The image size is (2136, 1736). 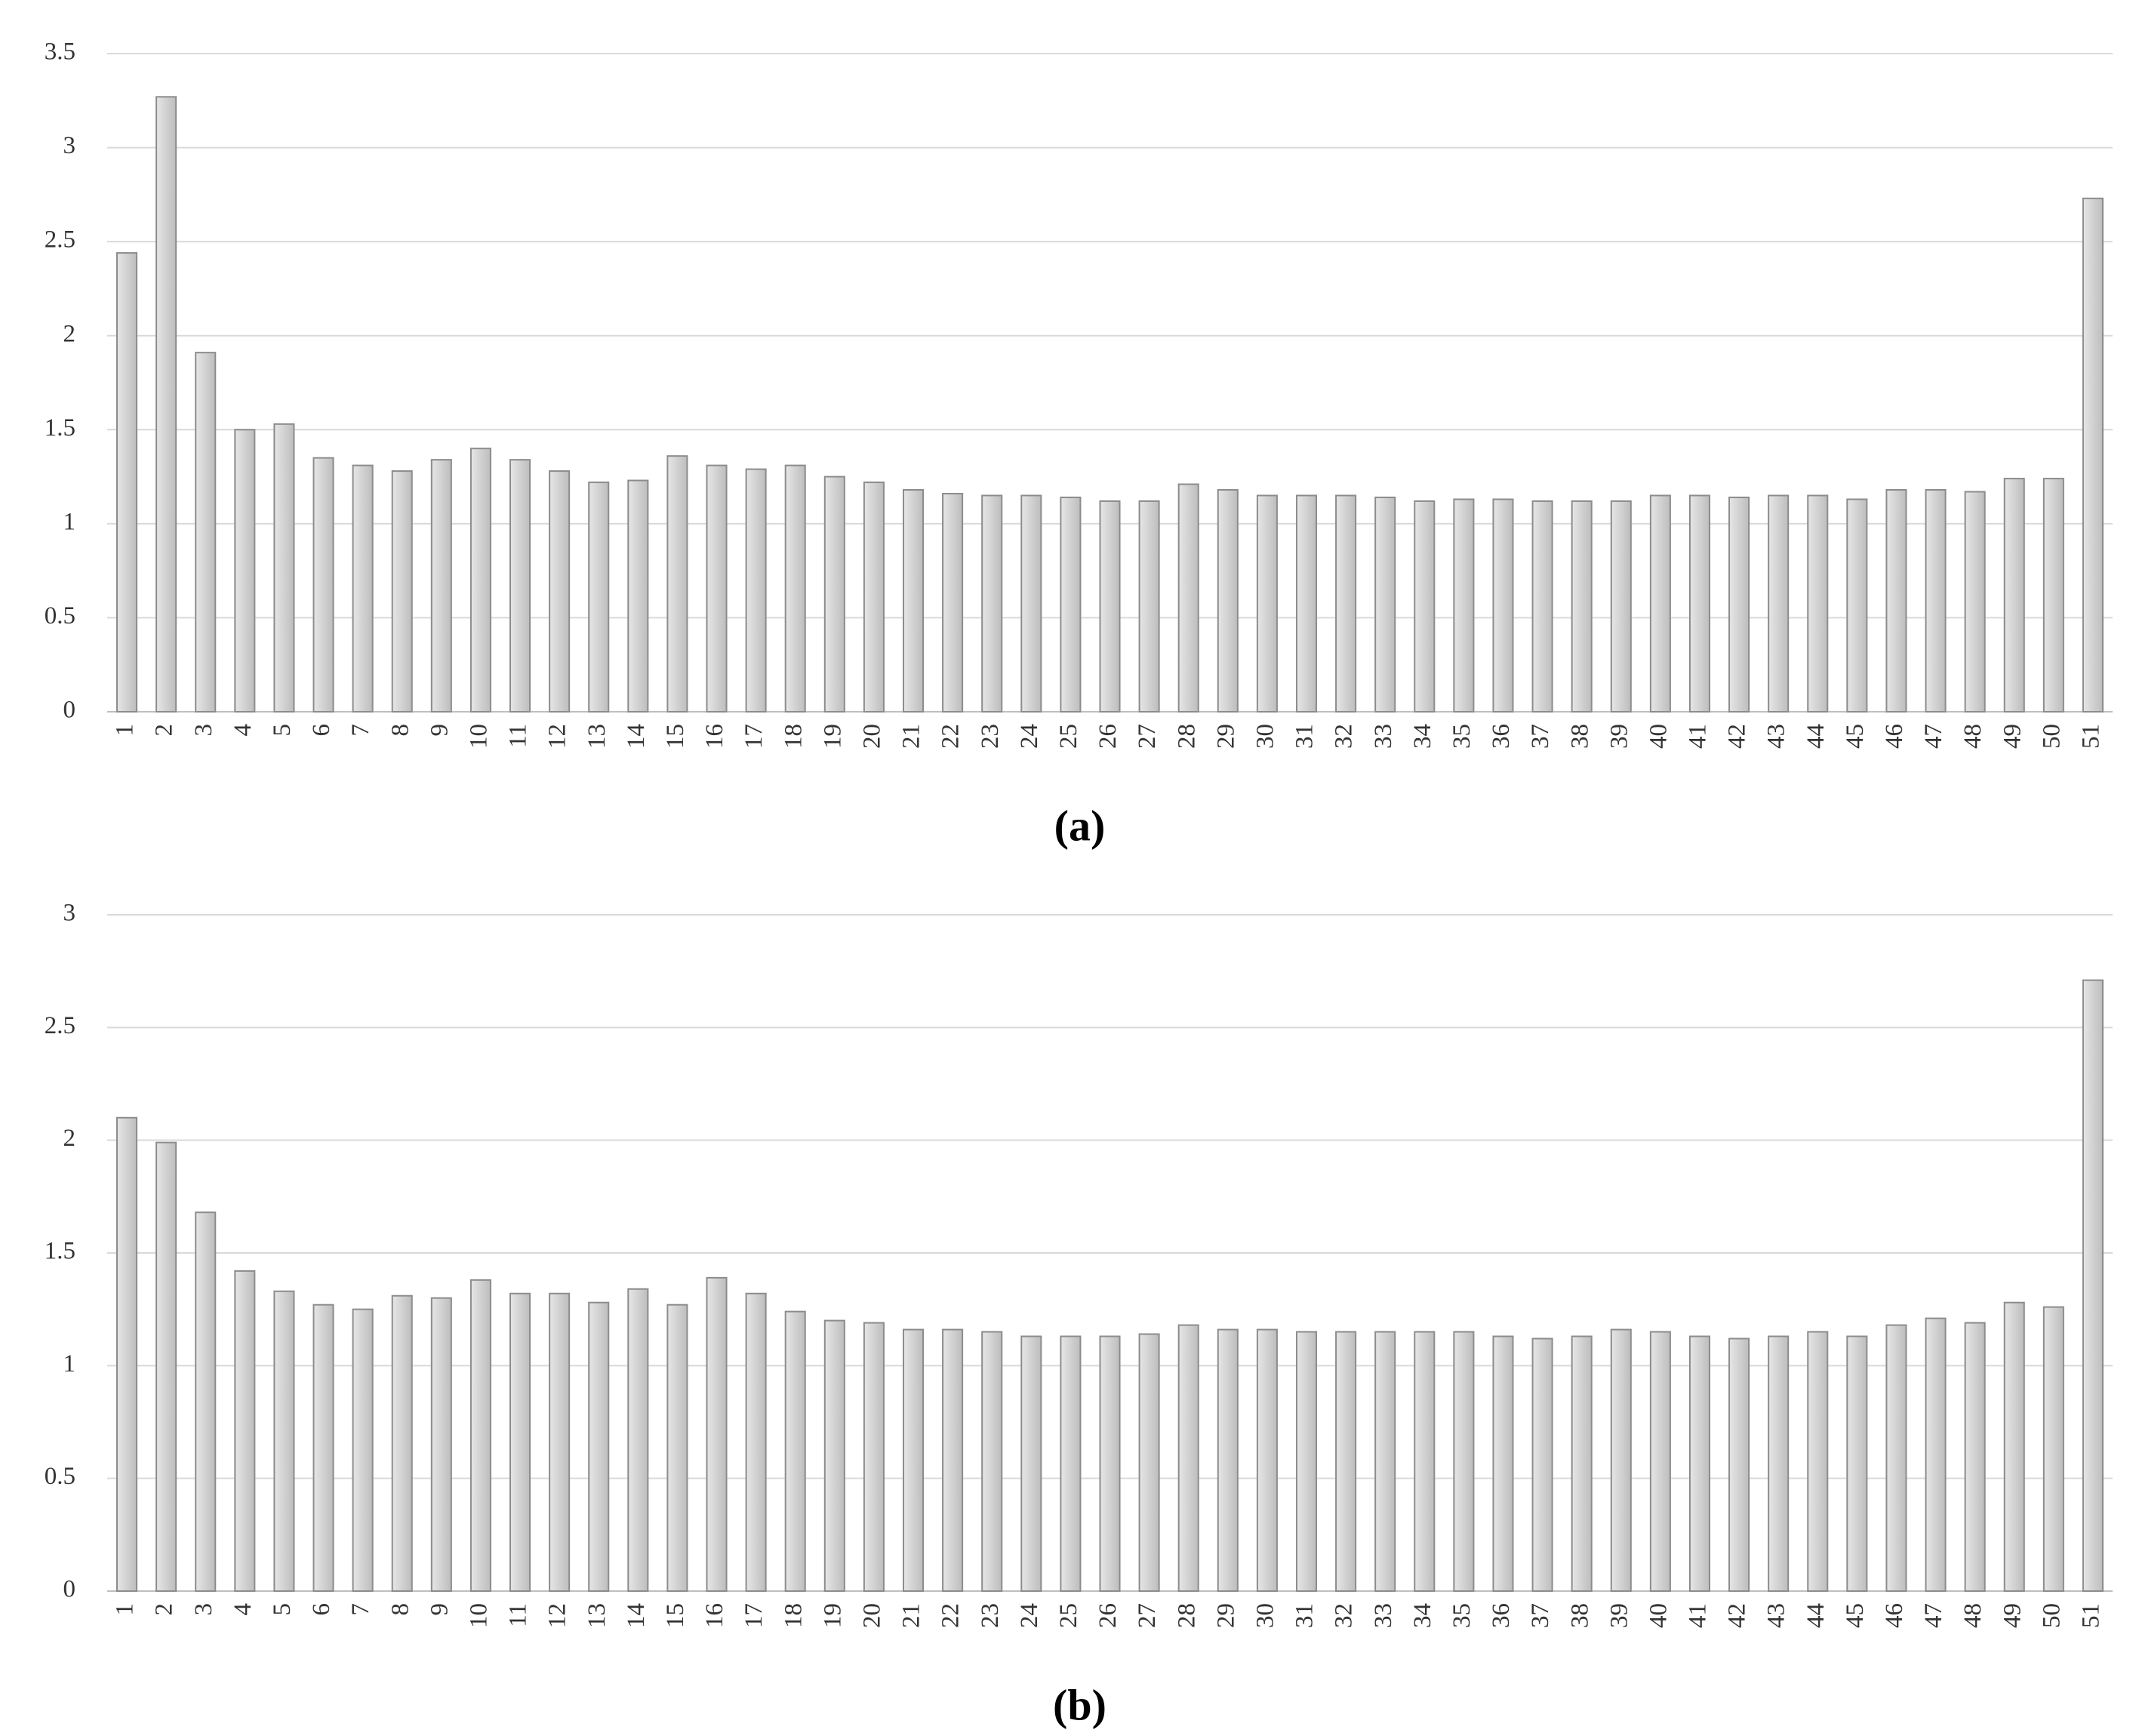 What do you see at coordinates (60, 1252) in the screenshot?
I see `y-tick-label: 1.5` at bounding box center [60, 1252].